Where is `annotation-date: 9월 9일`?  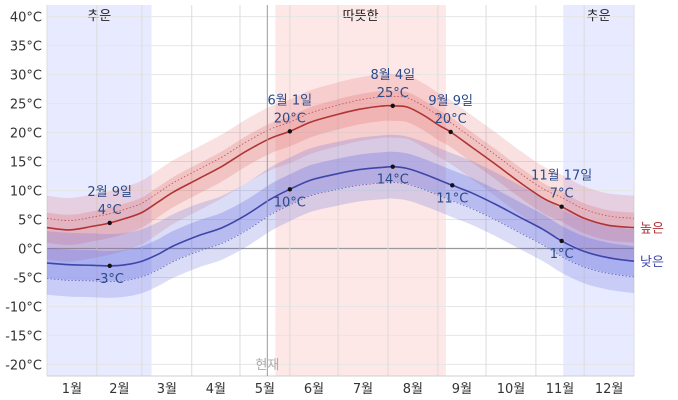 annotation-date: 9월 9일 is located at coordinates (450, 101).